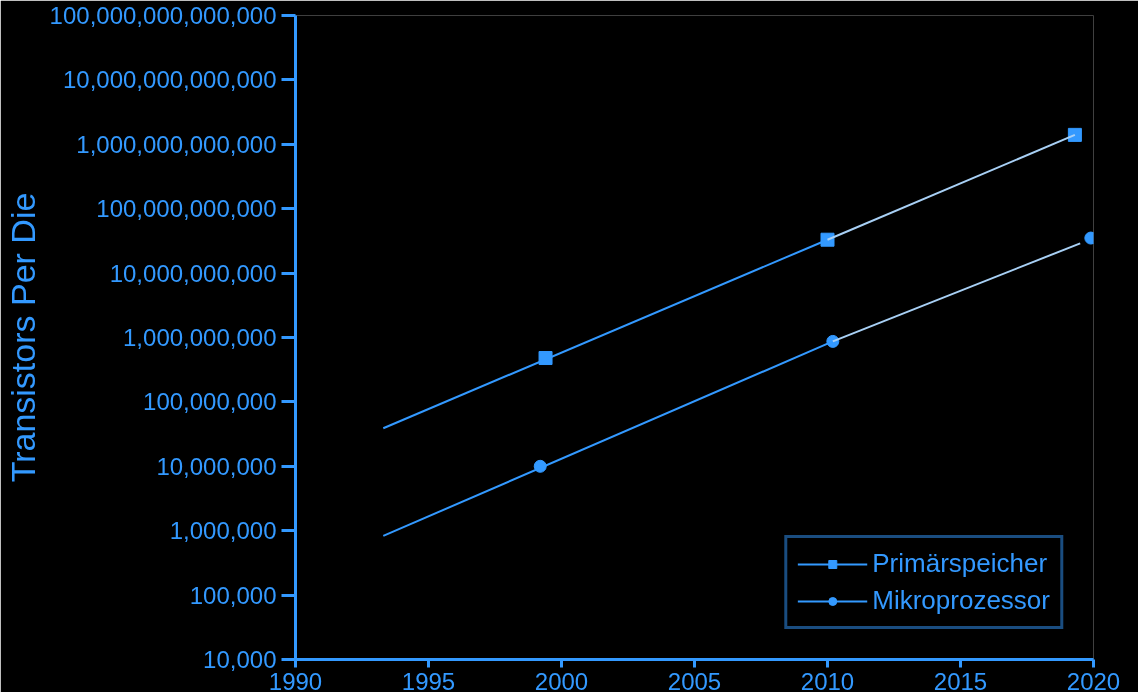 This screenshot has height=692, width=1138. Describe the element at coordinates (193, 273) in the screenshot. I see `y-tick-label: 10,000,000,000` at that location.